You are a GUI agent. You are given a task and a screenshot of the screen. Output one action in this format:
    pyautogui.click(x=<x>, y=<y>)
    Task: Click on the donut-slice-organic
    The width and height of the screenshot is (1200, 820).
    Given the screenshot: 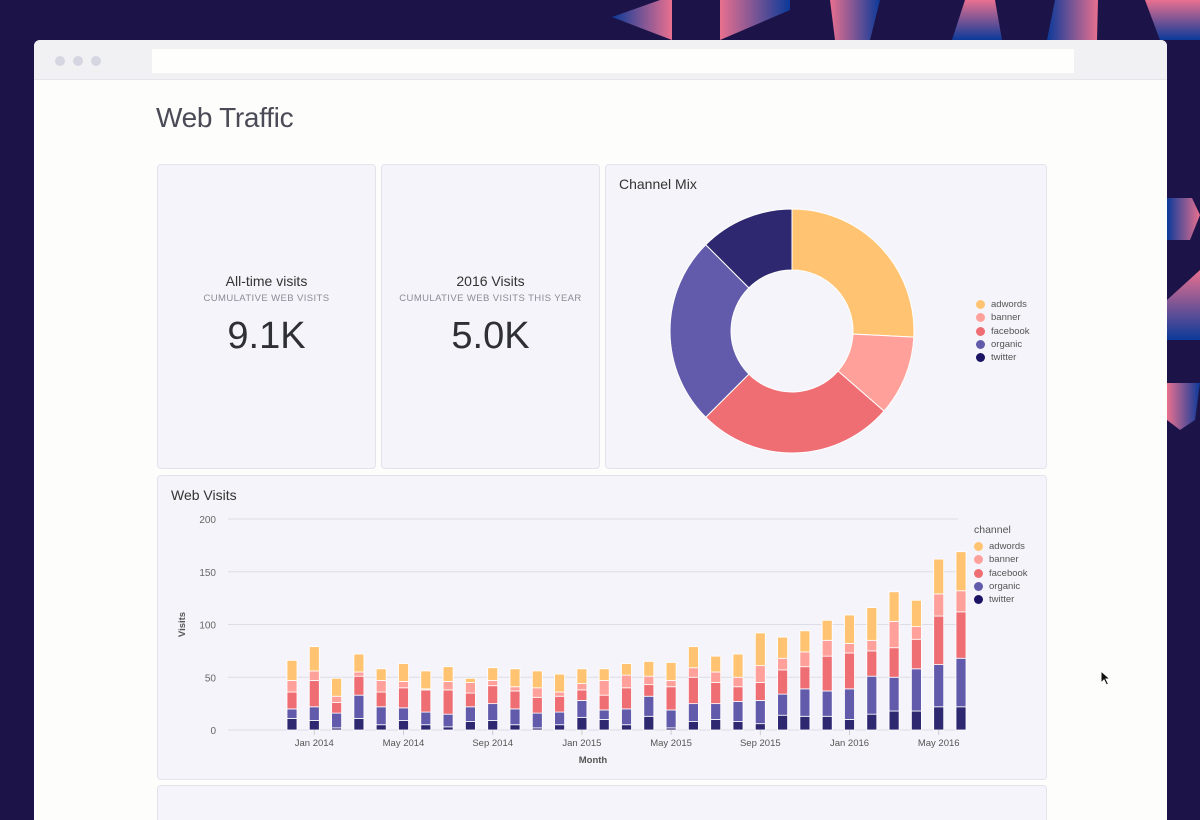 What is the action you would take?
    pyautogui.click(x=709, y=331)
    